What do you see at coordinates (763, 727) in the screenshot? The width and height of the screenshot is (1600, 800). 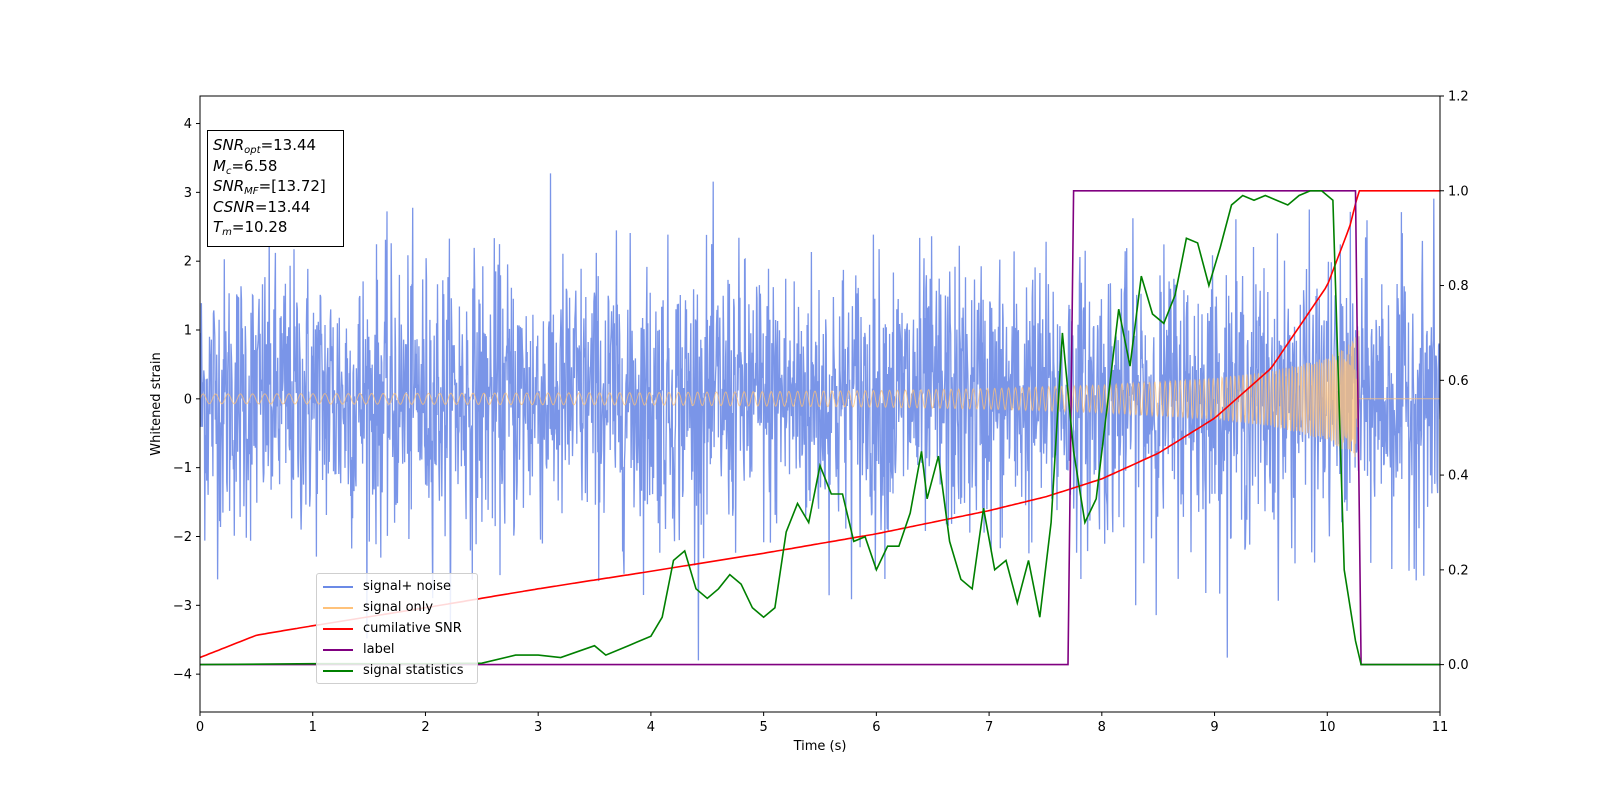 I see `x-tick-label: 5` at bounding box center [763, 727].